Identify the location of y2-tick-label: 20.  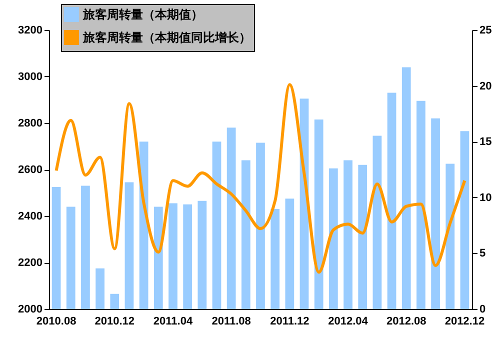
(486, 86).